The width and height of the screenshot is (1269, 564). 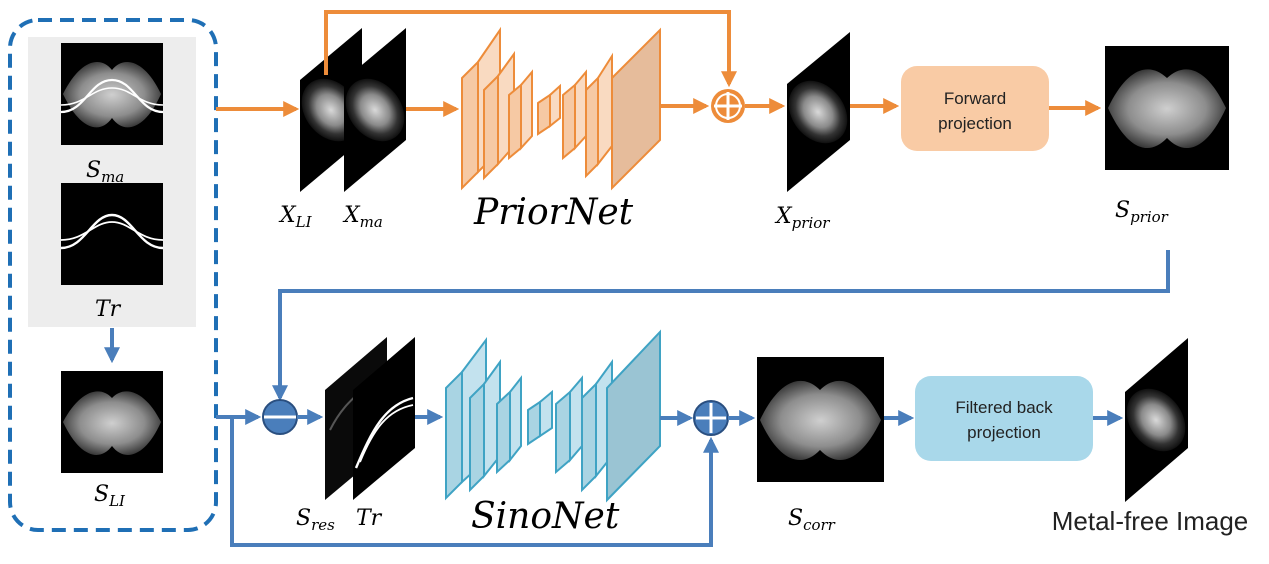 I want to click on x-prior-label: Xprior, so click(x=802, y=218).